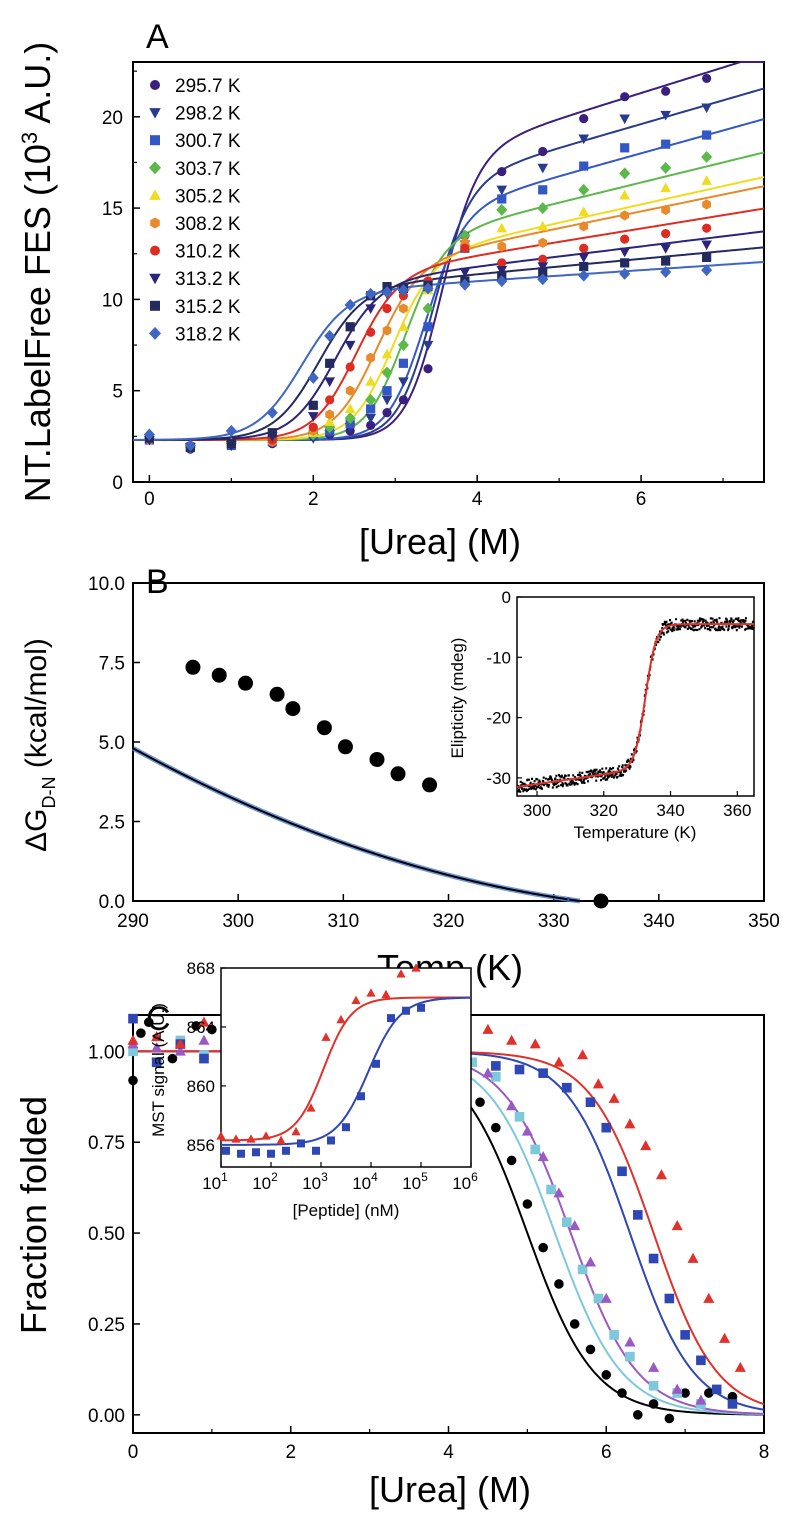  Describe the element at coordinates (112, 209) in the screenshot. I see `y-tick-label: 15` at that location.